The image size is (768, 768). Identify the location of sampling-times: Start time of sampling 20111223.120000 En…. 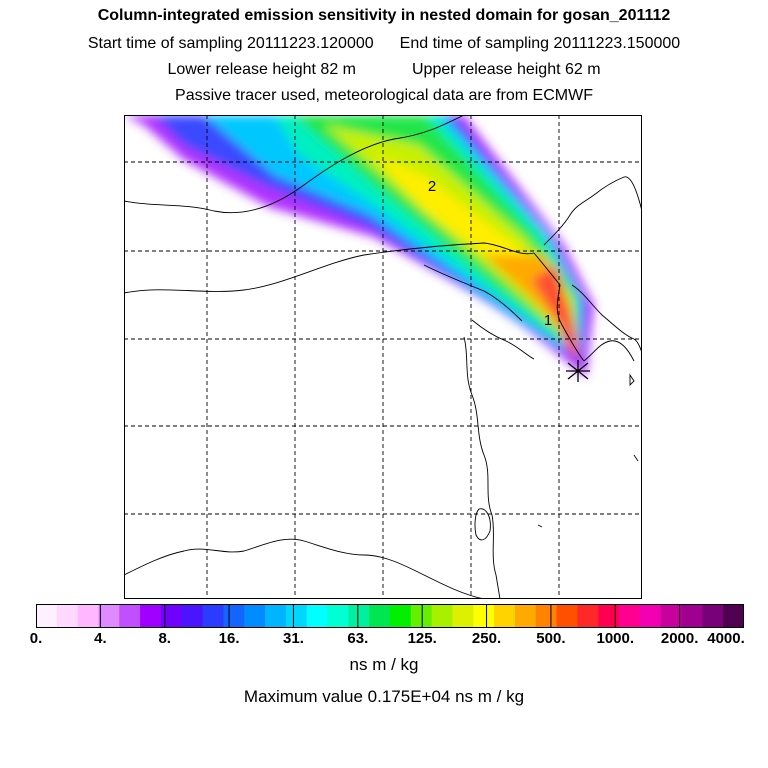
(384, 44).